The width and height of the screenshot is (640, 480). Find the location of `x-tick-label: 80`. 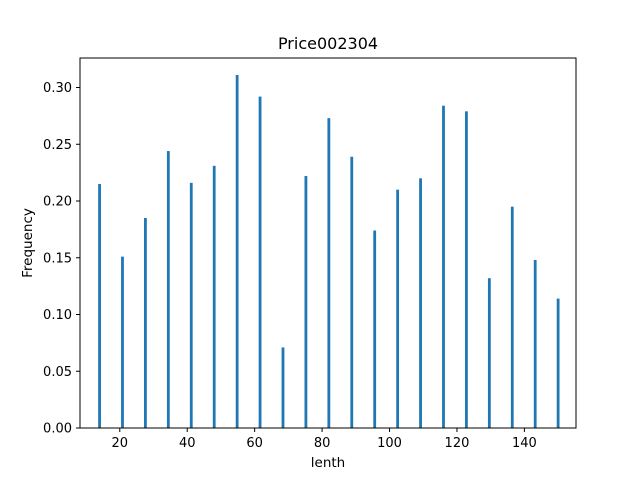

x-tick-label: 80 is located at coordinates (322, 443).